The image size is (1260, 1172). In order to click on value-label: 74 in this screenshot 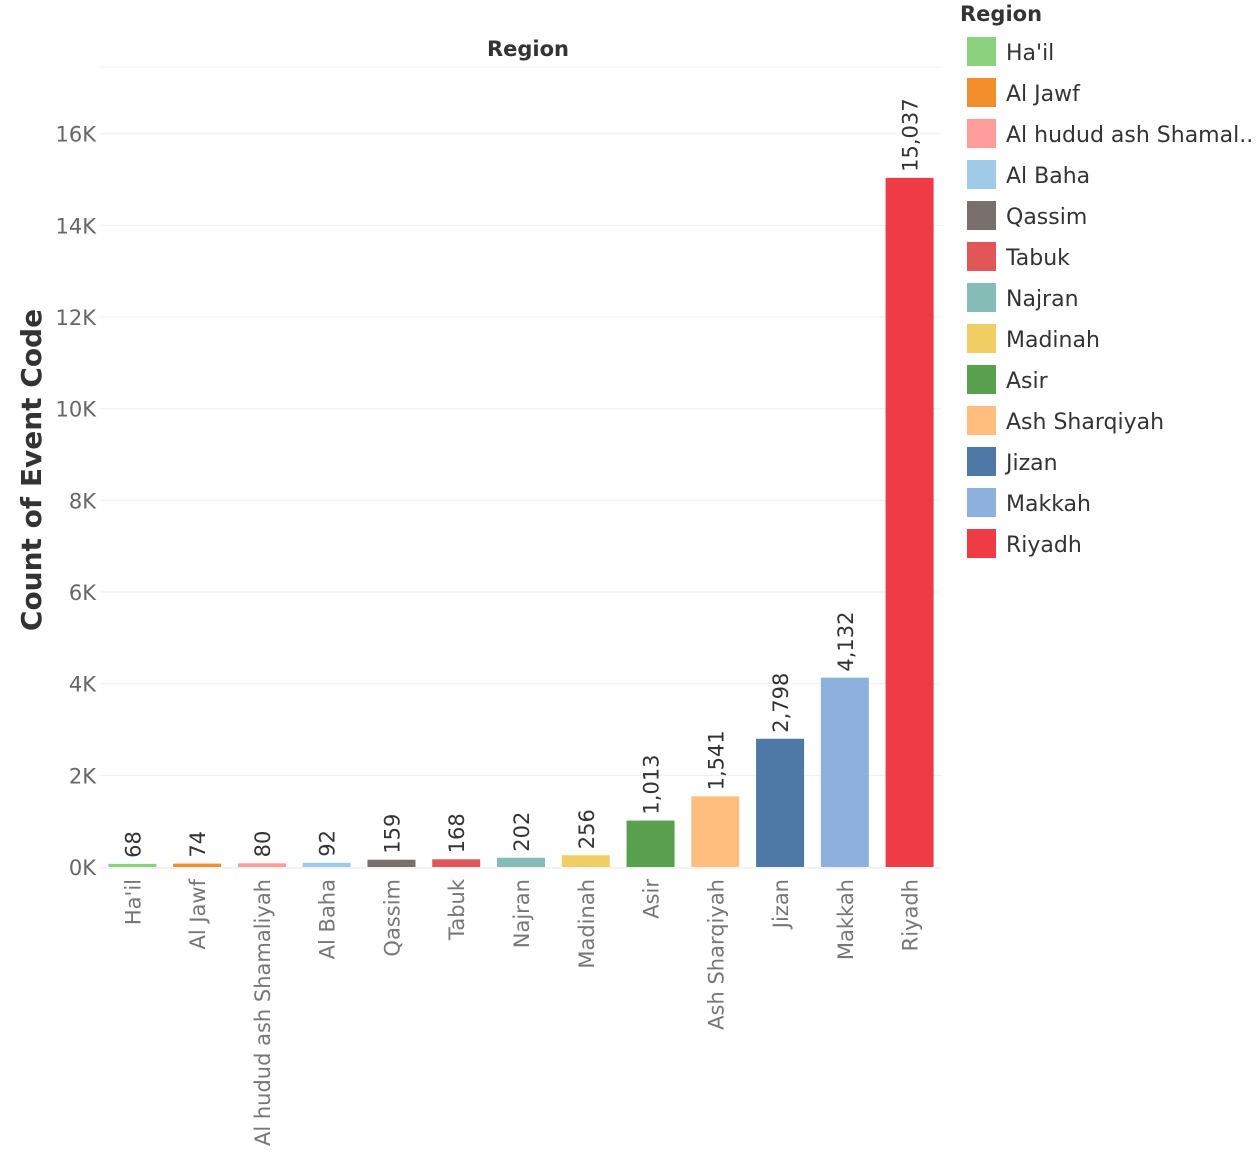, I will do `click(198, 844)`.